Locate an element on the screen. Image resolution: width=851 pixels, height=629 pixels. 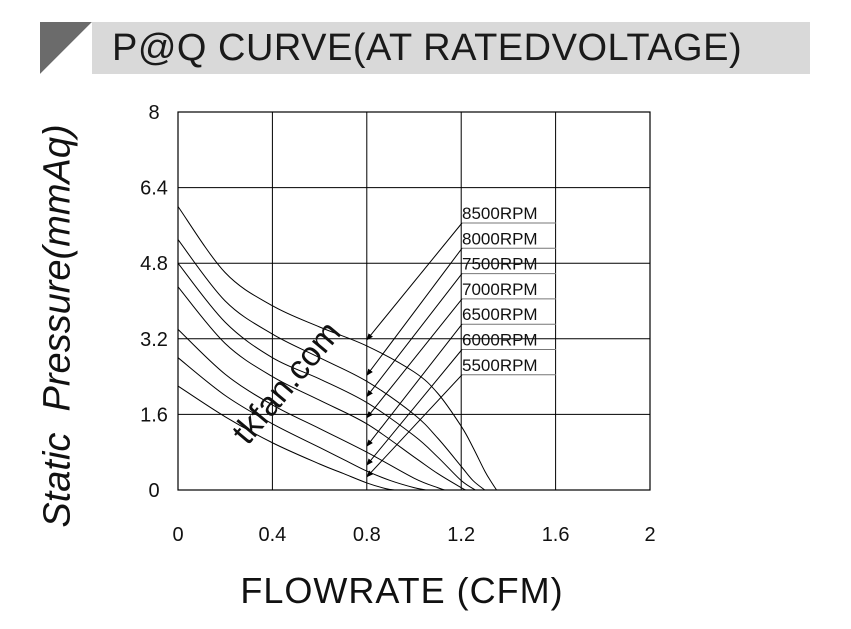
series-line-6500rpm is located at coordinates (311, 409).